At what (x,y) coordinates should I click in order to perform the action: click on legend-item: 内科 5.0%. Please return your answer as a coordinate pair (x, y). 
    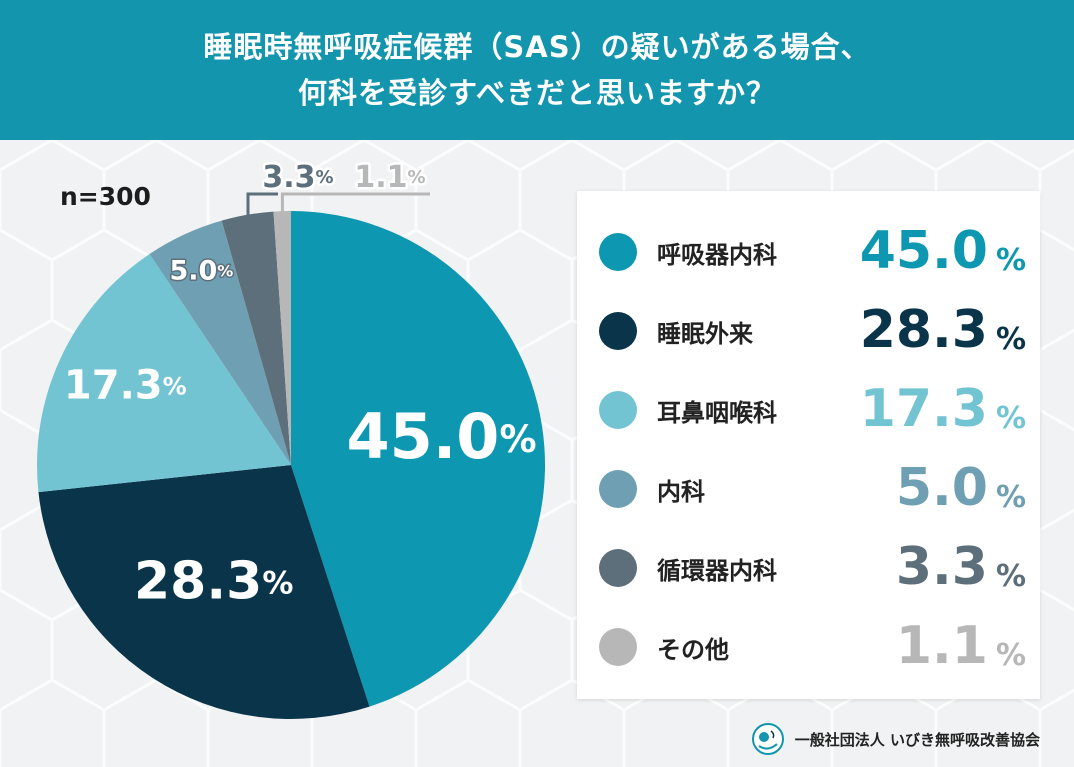
    Looking at the image, I should click on (808, 489).